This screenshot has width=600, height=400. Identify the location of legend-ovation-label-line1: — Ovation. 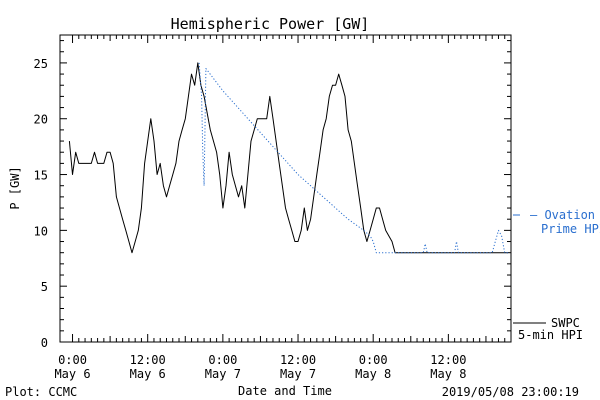
(562, 215).